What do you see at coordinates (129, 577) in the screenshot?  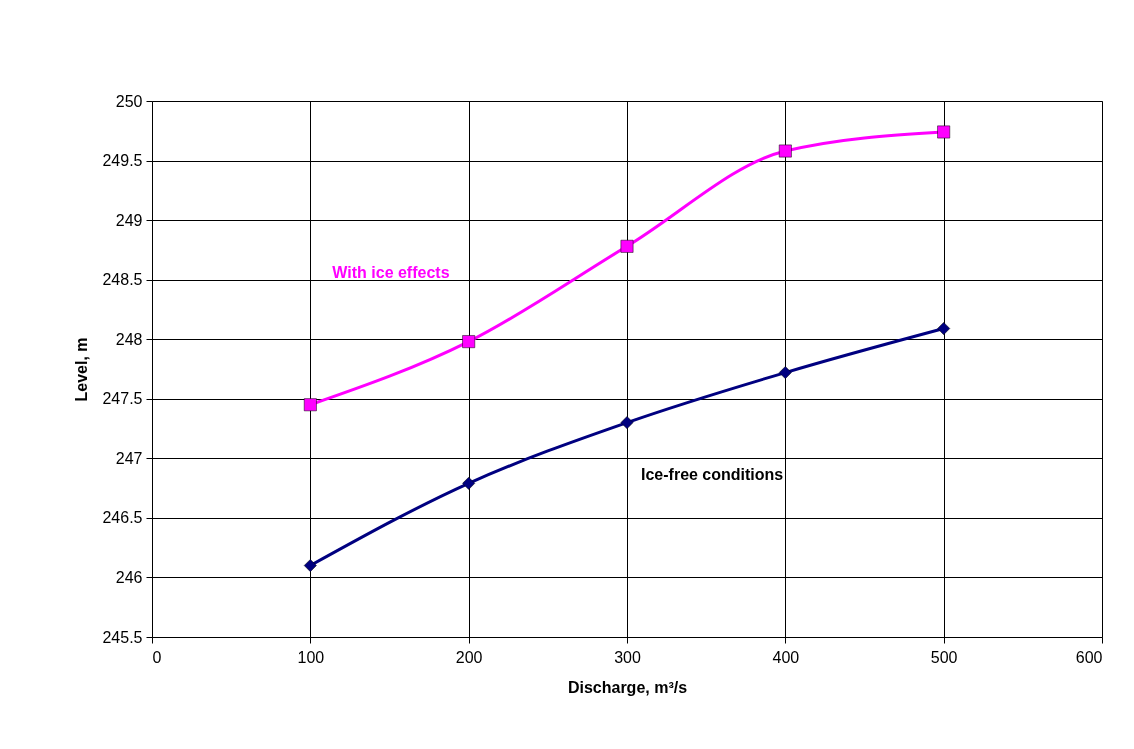 I see `y-tick-label: 246` at bounding box center [129, 577].